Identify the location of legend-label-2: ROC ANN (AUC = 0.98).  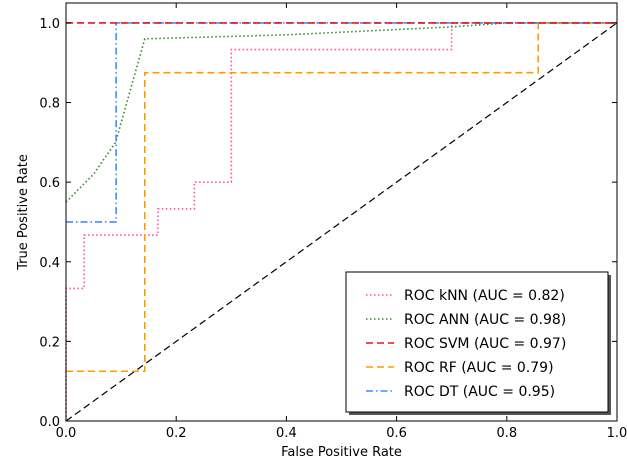
(485, 320).